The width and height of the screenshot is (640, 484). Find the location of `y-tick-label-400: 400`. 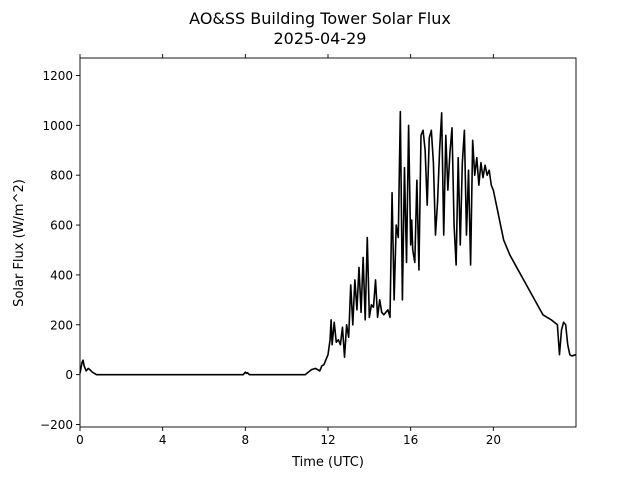

y-tick-label-400: 400 is located at coordinates (61, 275).